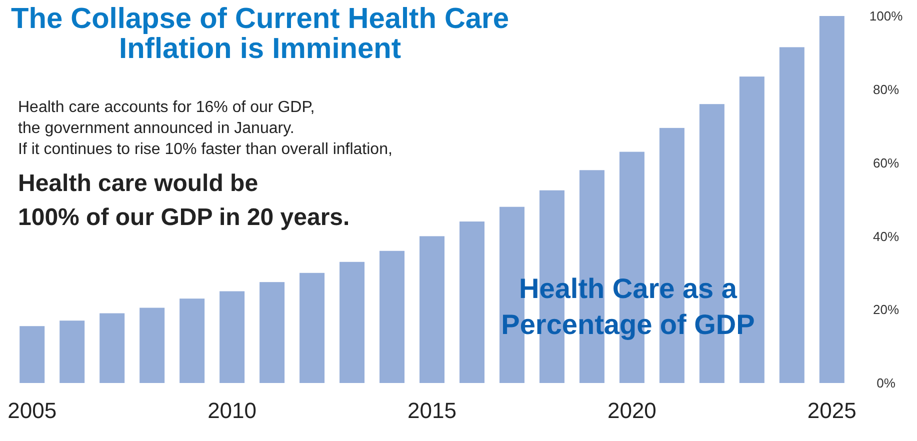  I want to click on y-tick-label: 100%, so click(886, 16).